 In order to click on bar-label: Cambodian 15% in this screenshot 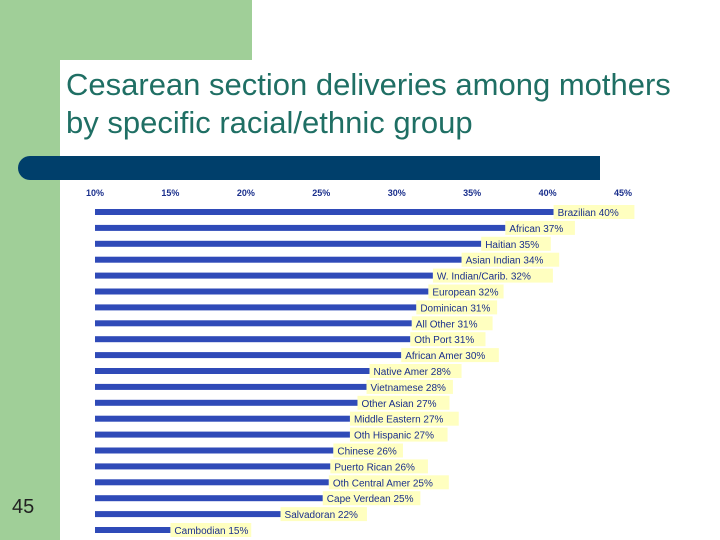, I will do `click(211, 531)`.